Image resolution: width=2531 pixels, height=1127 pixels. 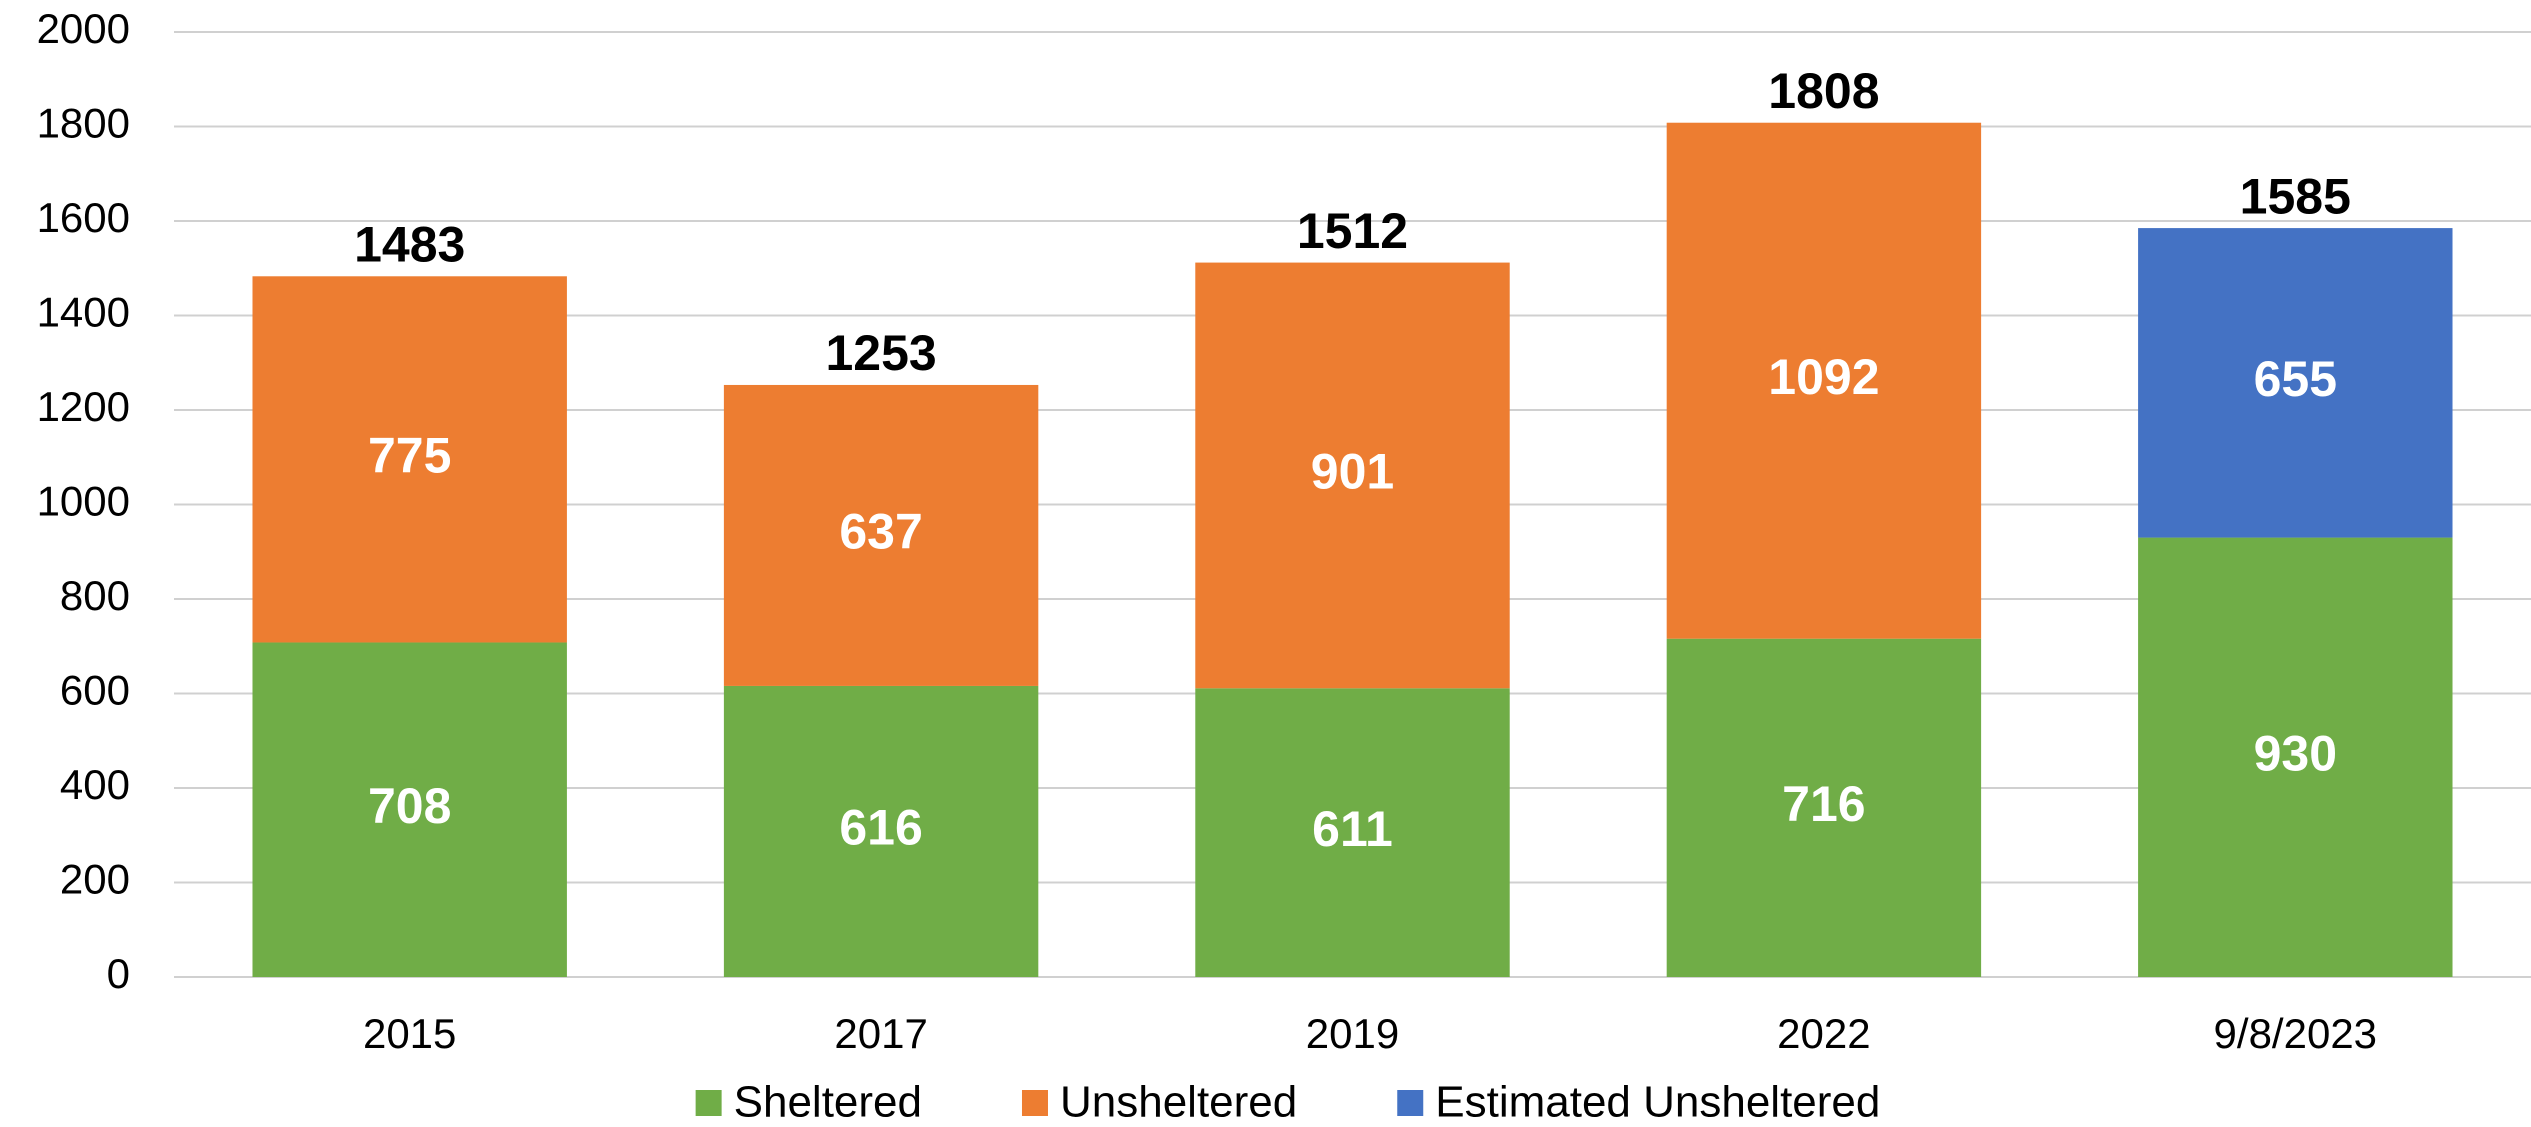 I want to click on data-label: 1092, so click(x=1823, y=377).